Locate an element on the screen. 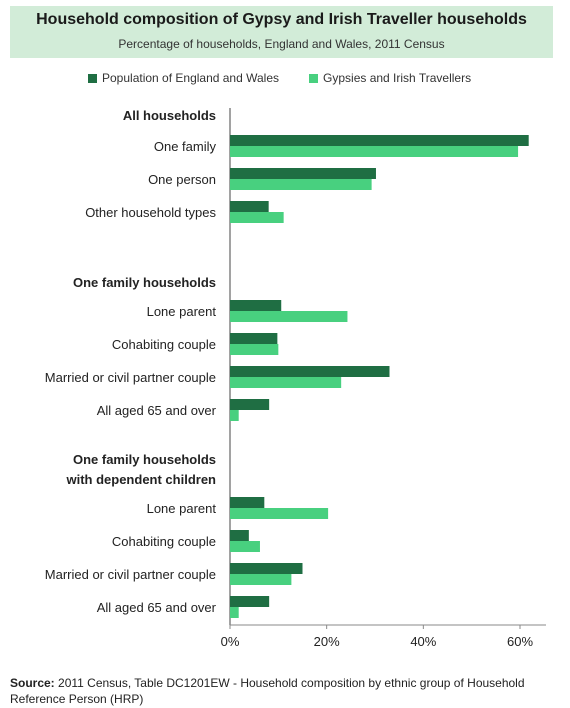 This screenshot has height=708, width=570. x-tick-label: 20% is located at coordinates (327, 641).